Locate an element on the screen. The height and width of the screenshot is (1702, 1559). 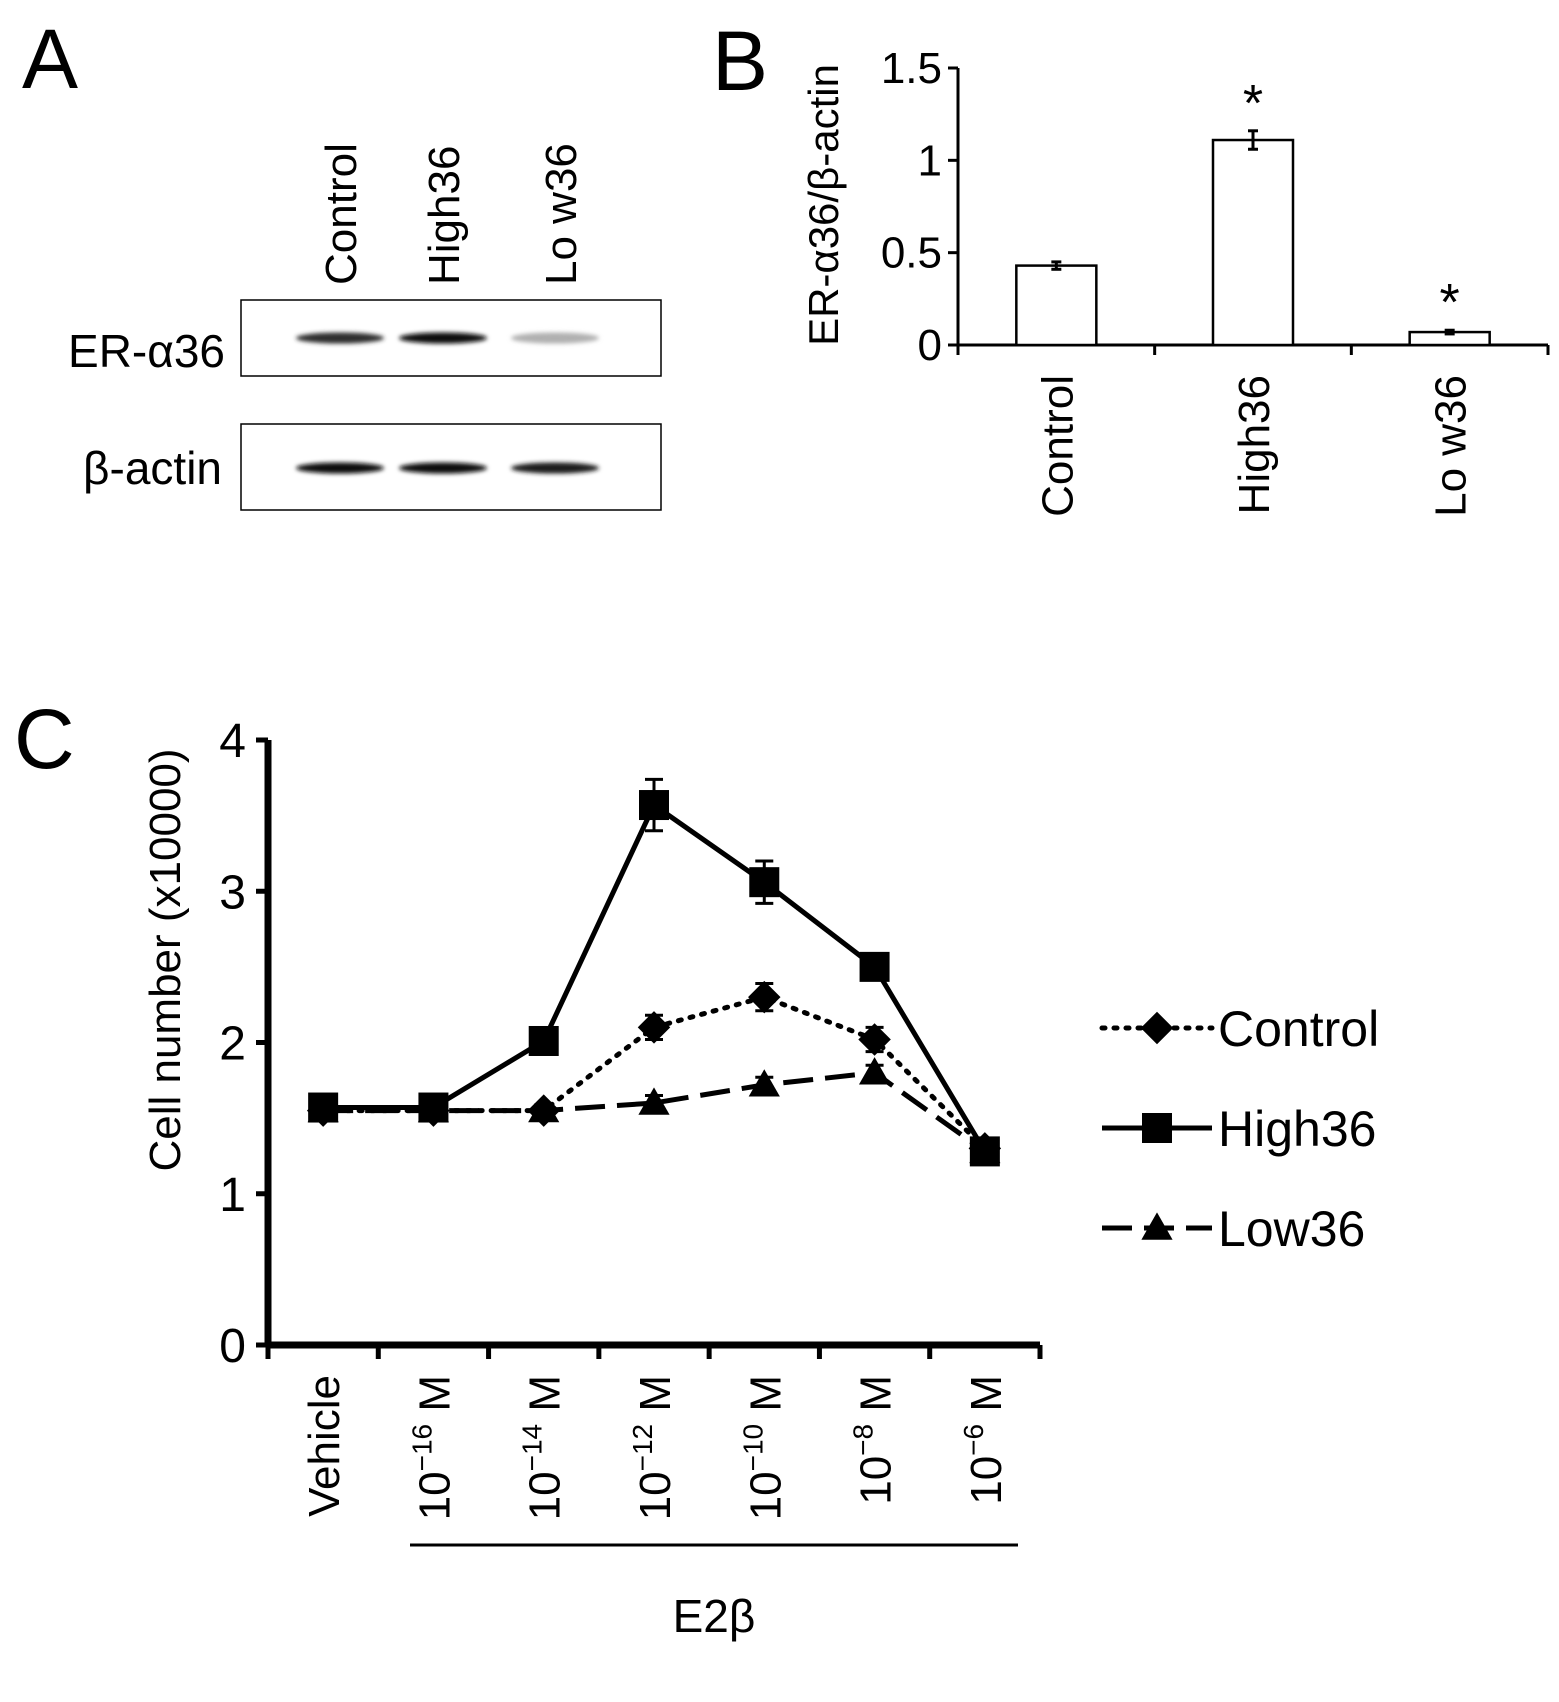
legend-label: Low36 is located at coordinates (1291, 1229).